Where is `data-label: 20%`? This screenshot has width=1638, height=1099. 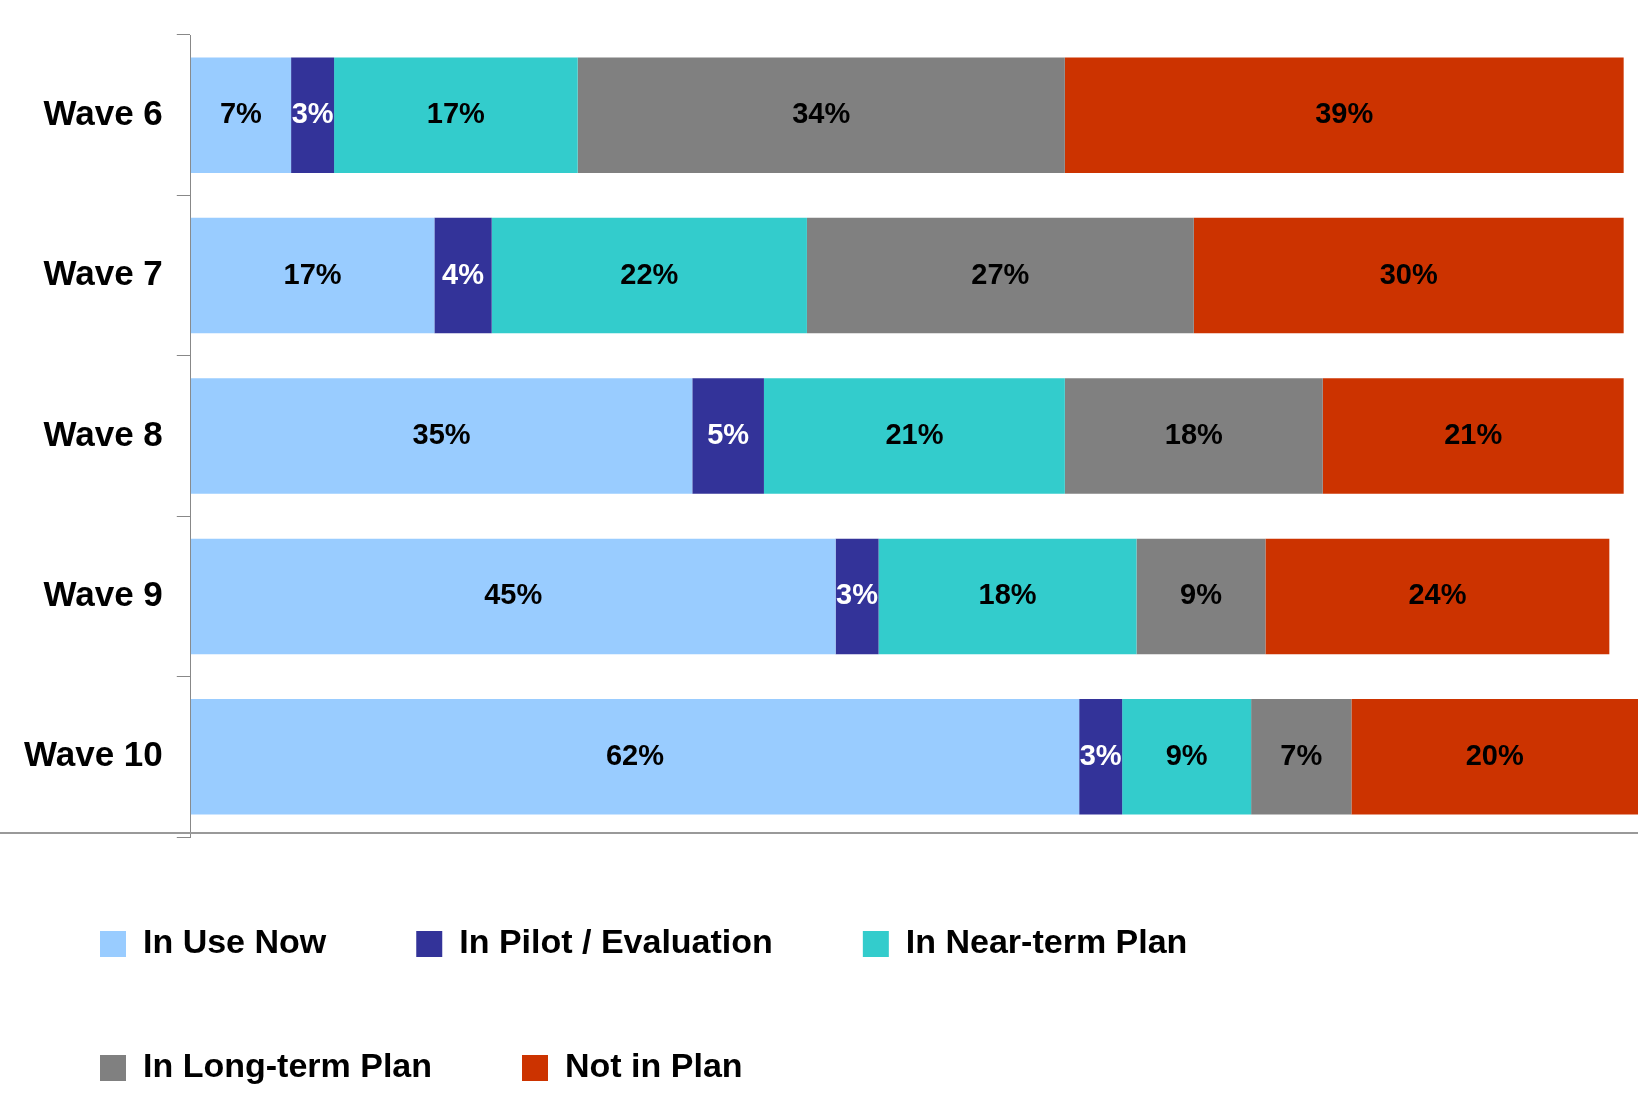
data-label: 20% is located at coordinates (1494, 754).